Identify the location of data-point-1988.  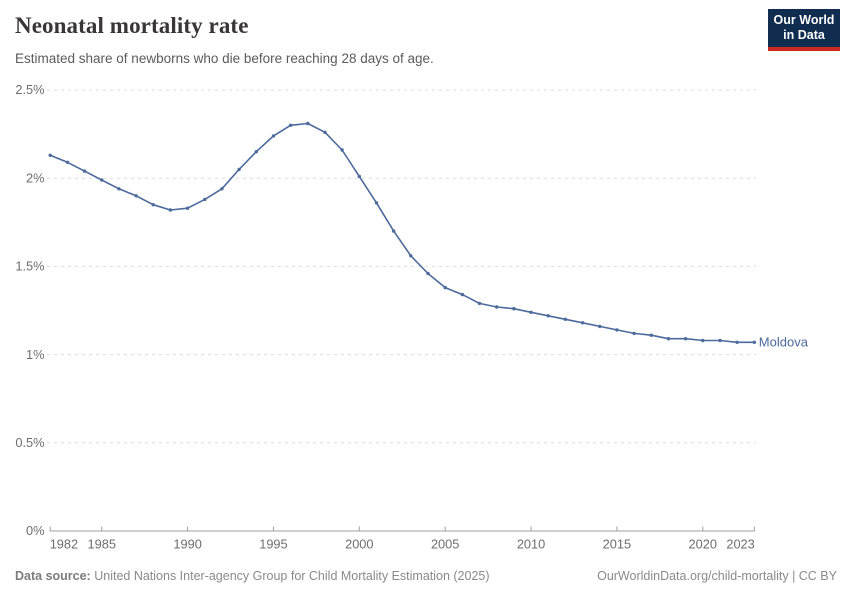
(153, 205).